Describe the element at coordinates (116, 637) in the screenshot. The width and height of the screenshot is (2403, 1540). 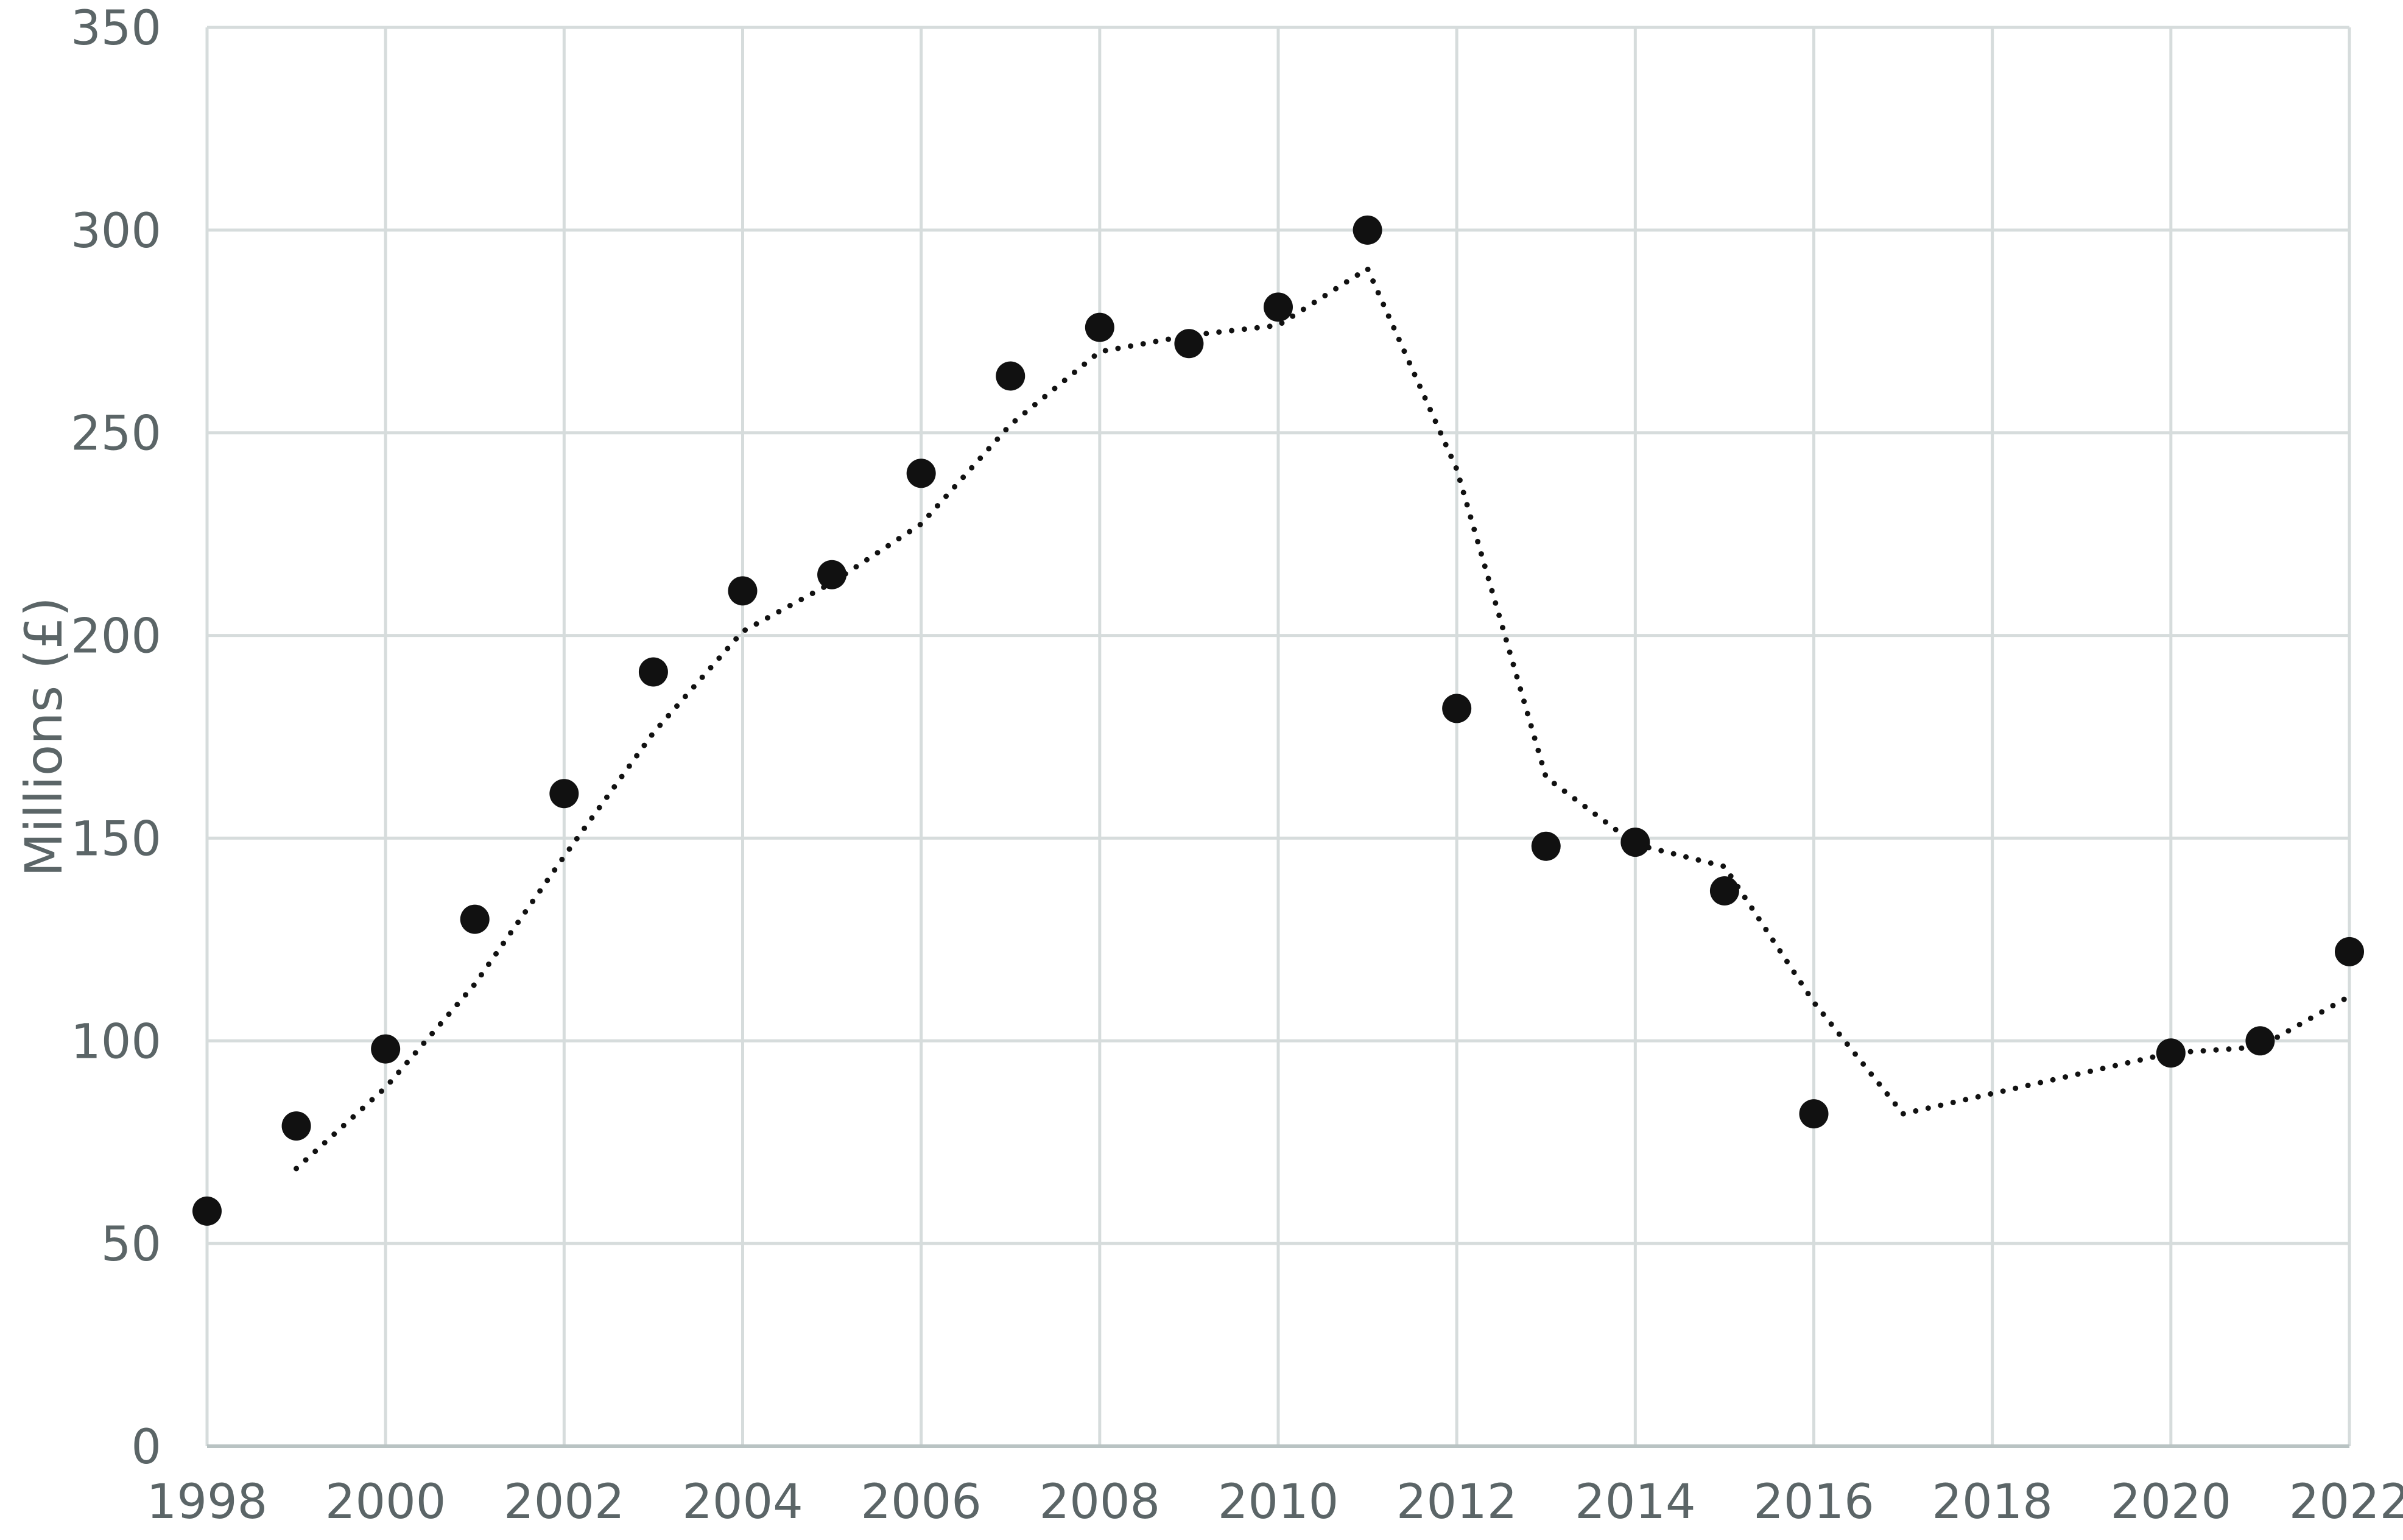
I see `y-tick-label: 200` at that location.